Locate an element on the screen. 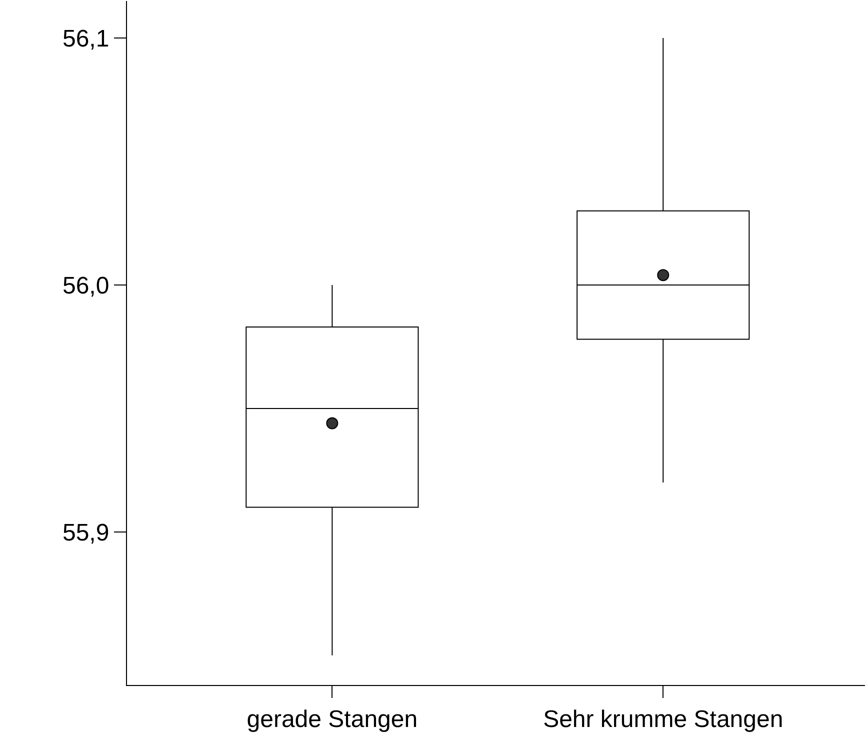  x-tick-label: Sehr krumme Stangen is located at coordinates (663, 719).